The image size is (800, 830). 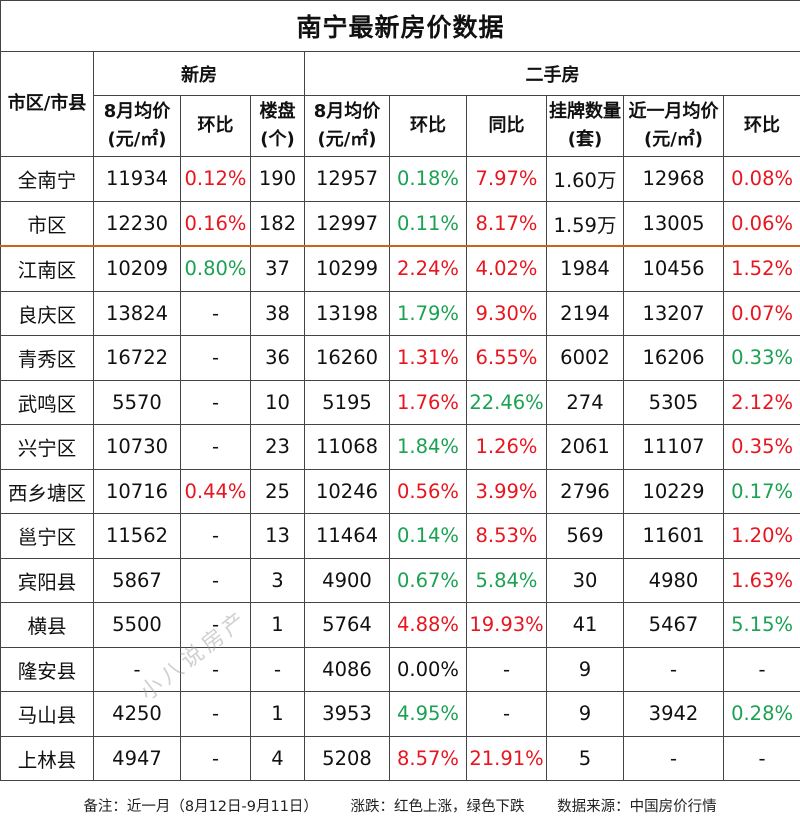 I want to click on new-price-cell: 13824, so click(x=137, y=313).